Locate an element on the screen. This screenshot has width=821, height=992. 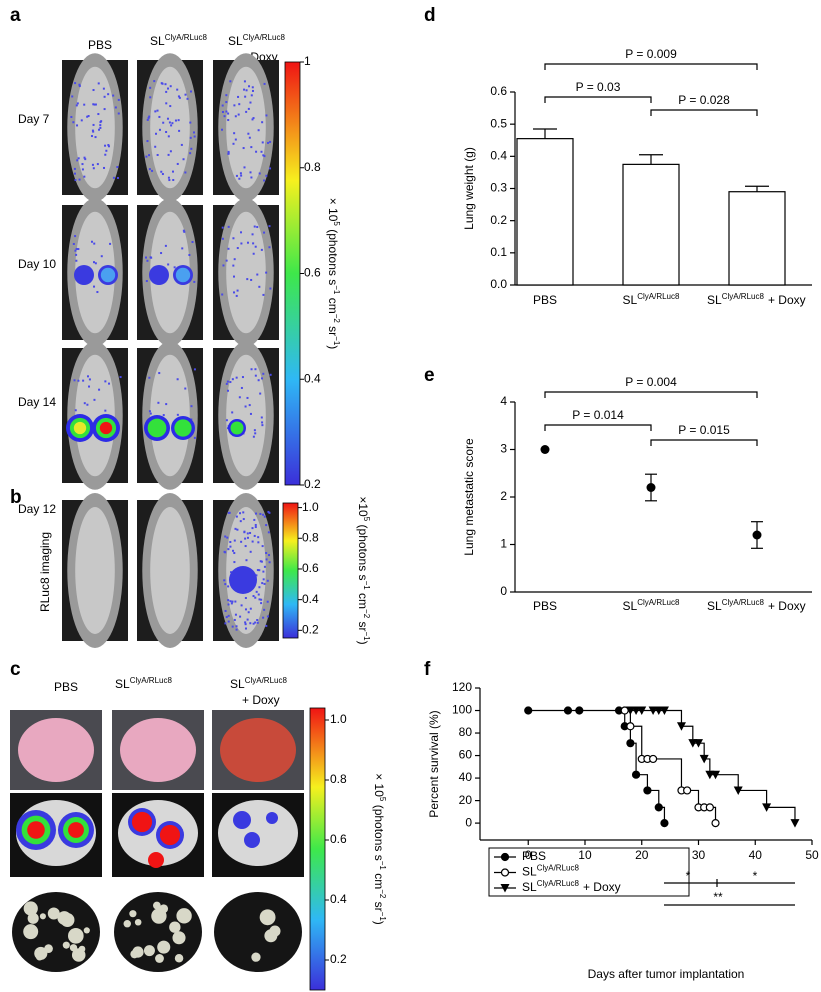
colorbar-tick-label: 0.4 is located at coordinates (312, 378).